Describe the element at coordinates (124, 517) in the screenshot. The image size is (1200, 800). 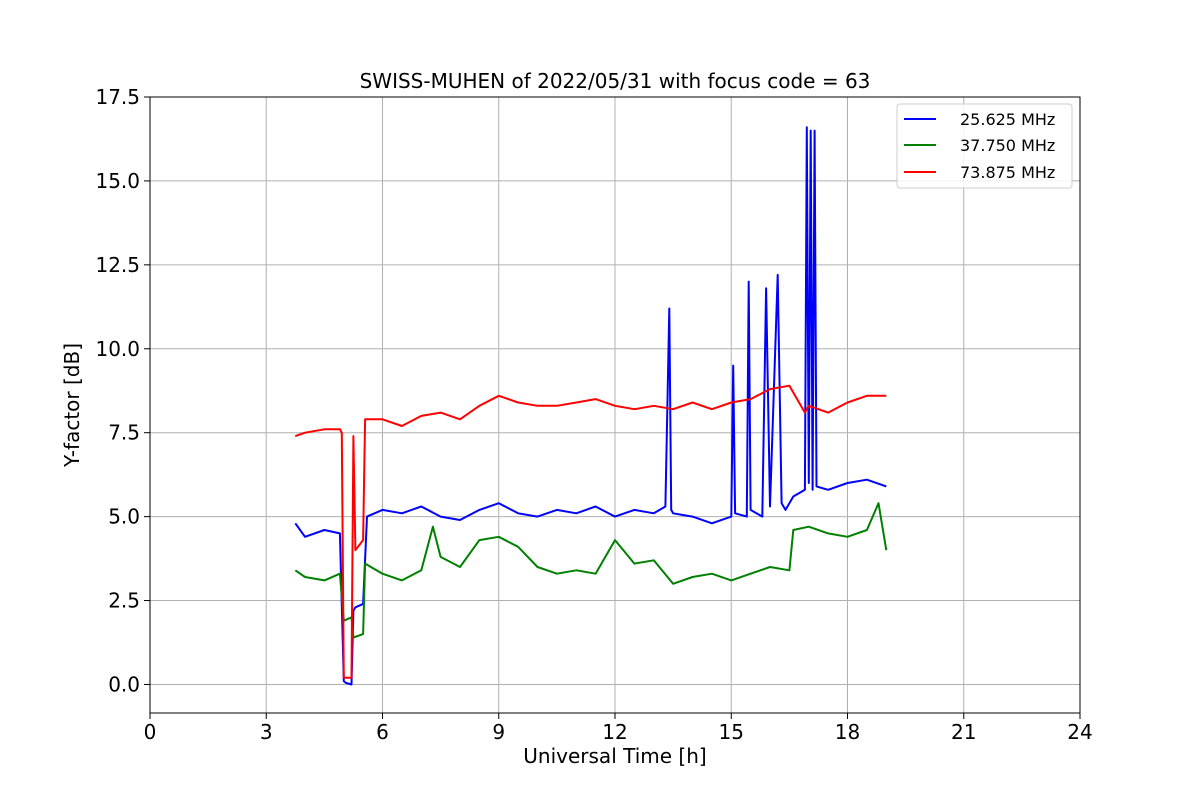
I see `y-tick-label: 5.0` at that location.